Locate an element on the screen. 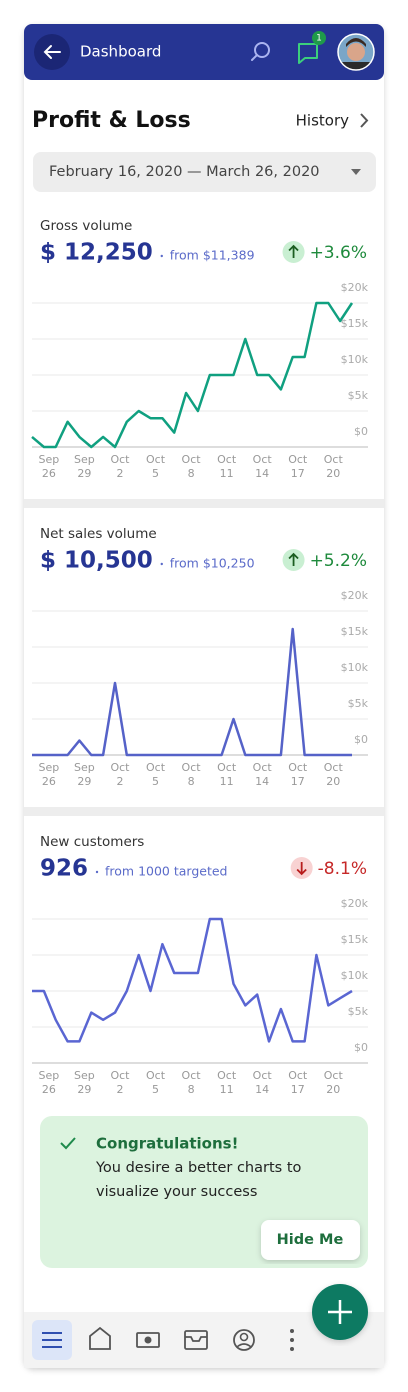 Image resolution: width=408 pixels, height=1392 pixels. nav-menu is located at coordinates (52, 1340).